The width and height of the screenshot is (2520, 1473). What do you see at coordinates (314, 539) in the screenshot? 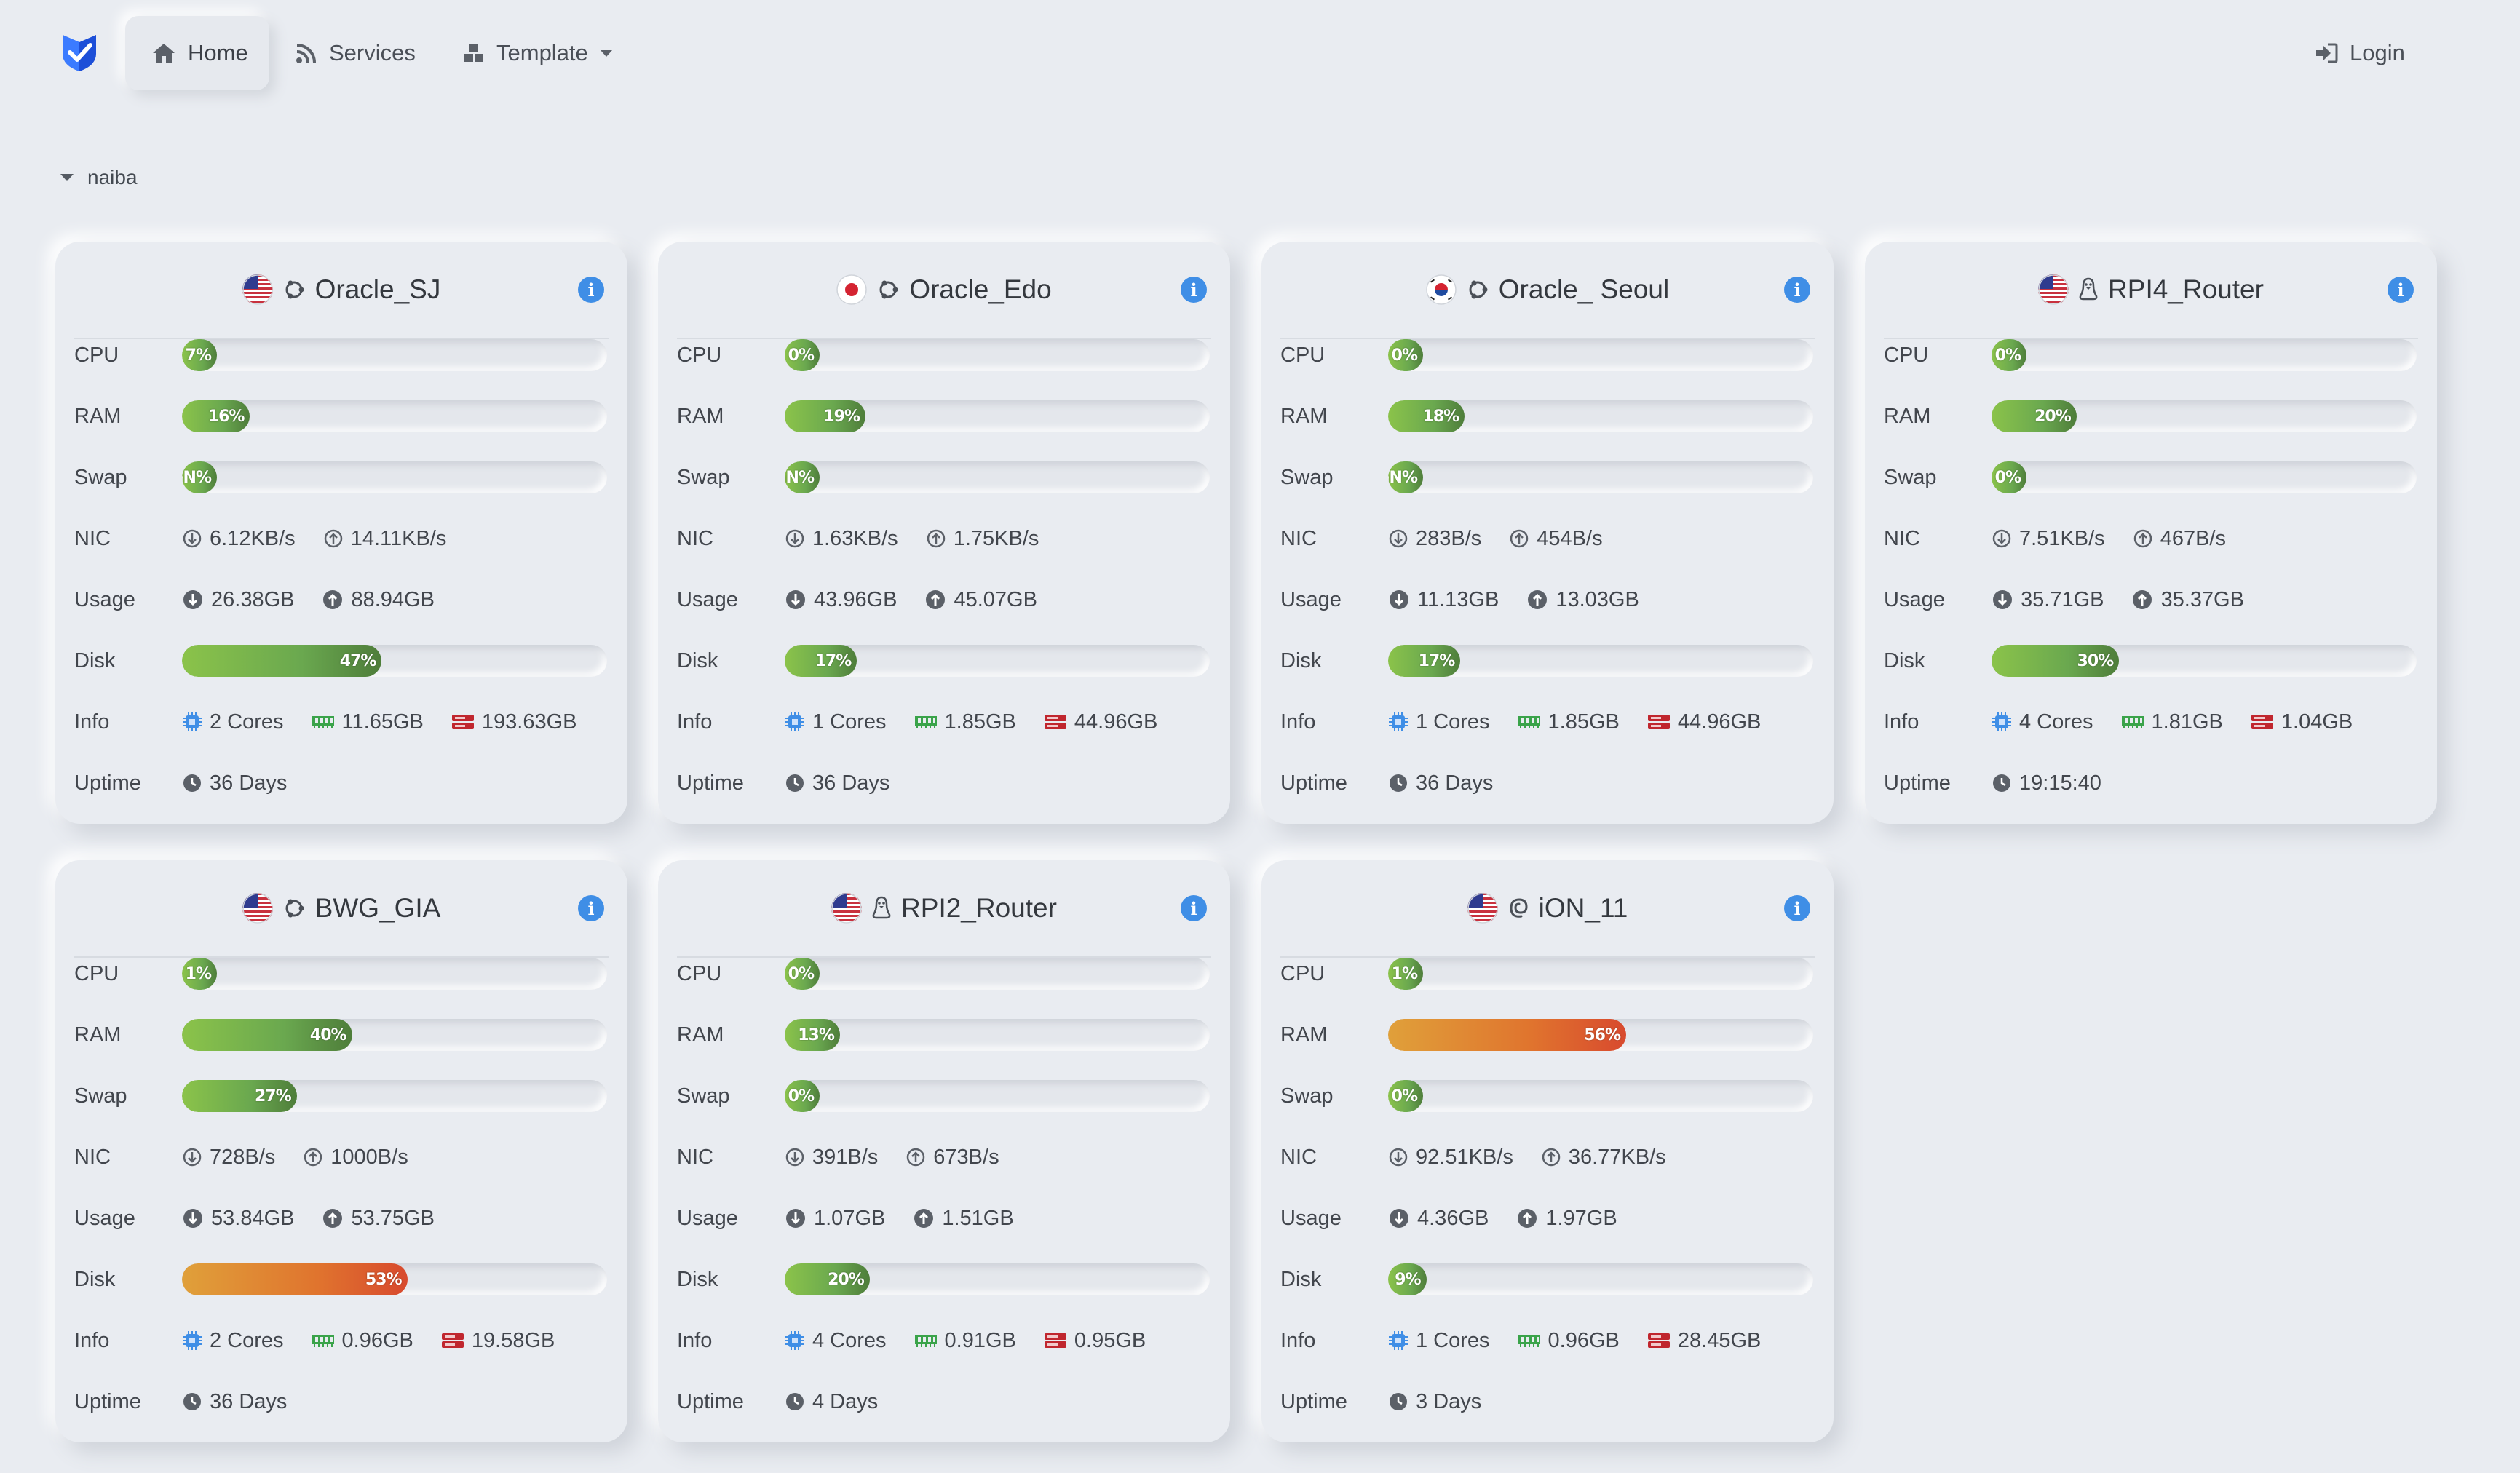
I see `nic-values: 6.12KB/s 14.11KB/s` at bounding box center [314, 539].